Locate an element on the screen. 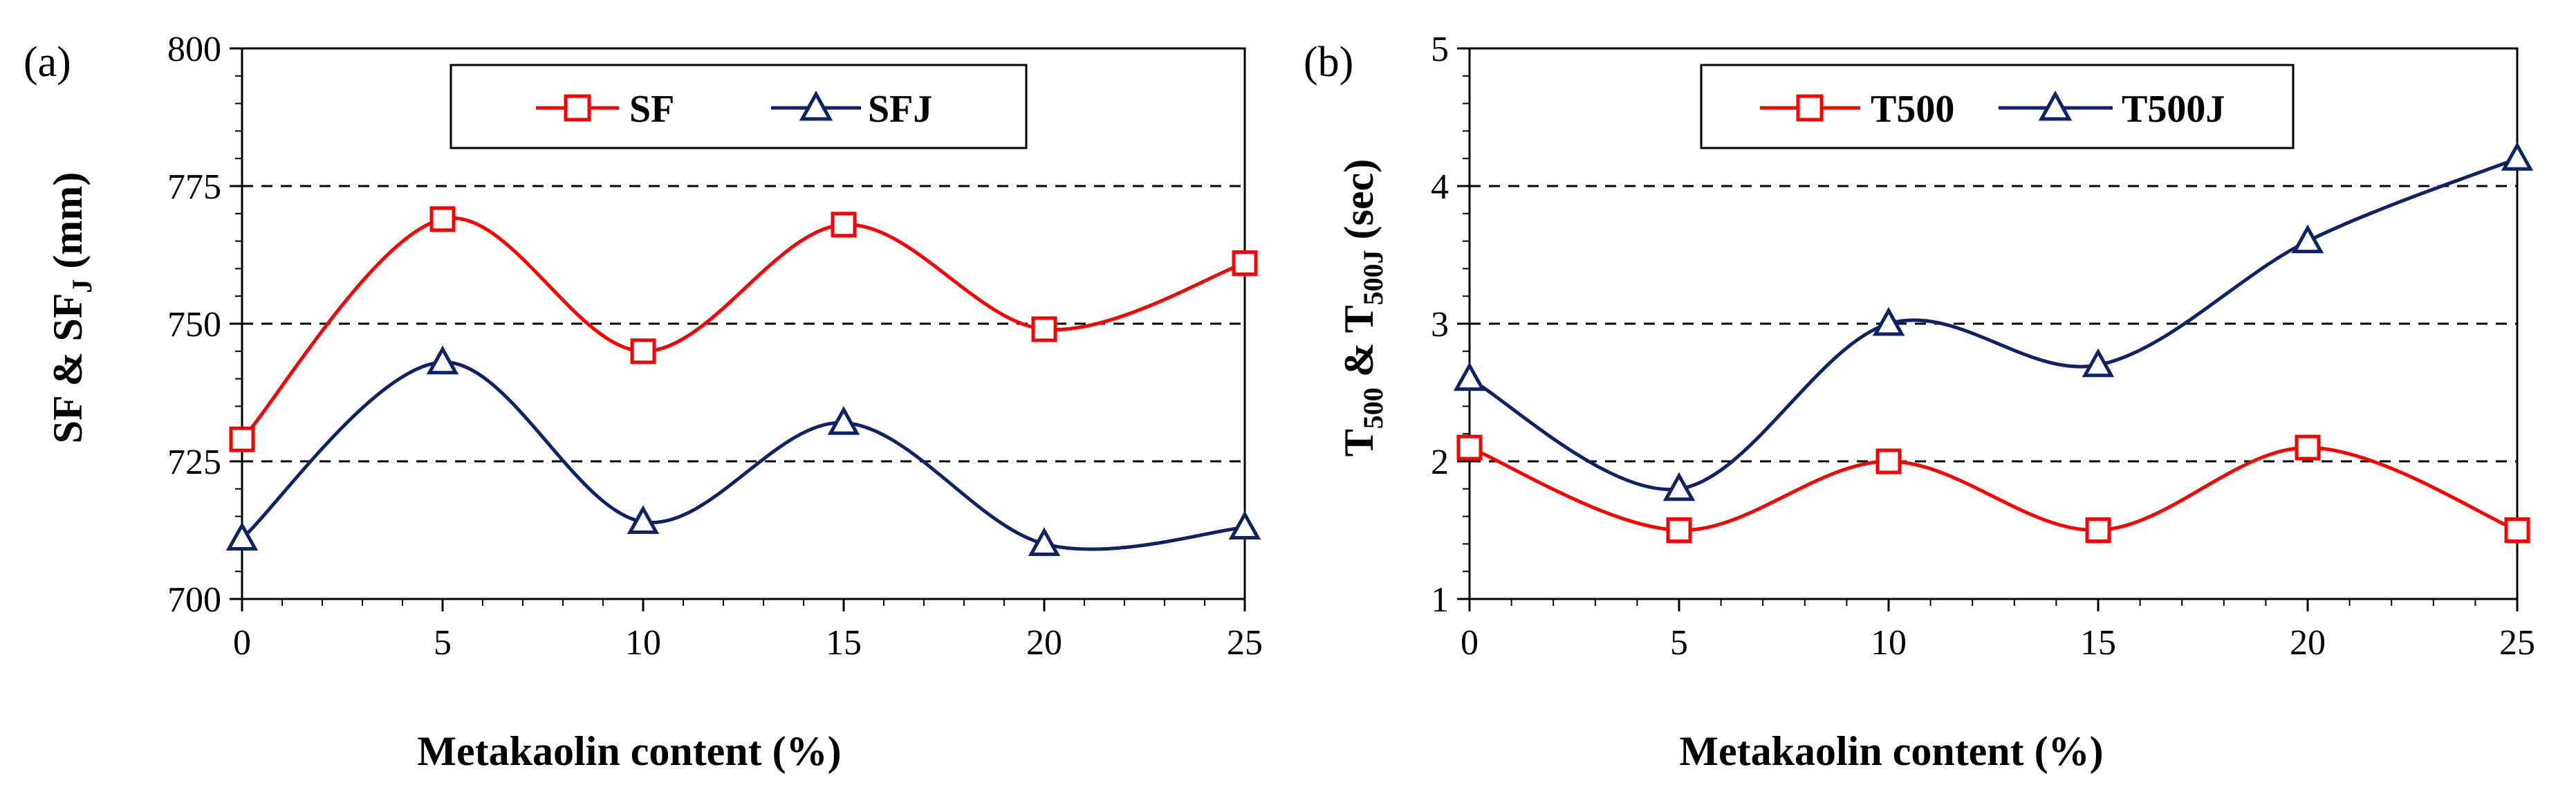  x-tick-label-b-0: 0 is located at coordinates (1470, 643).